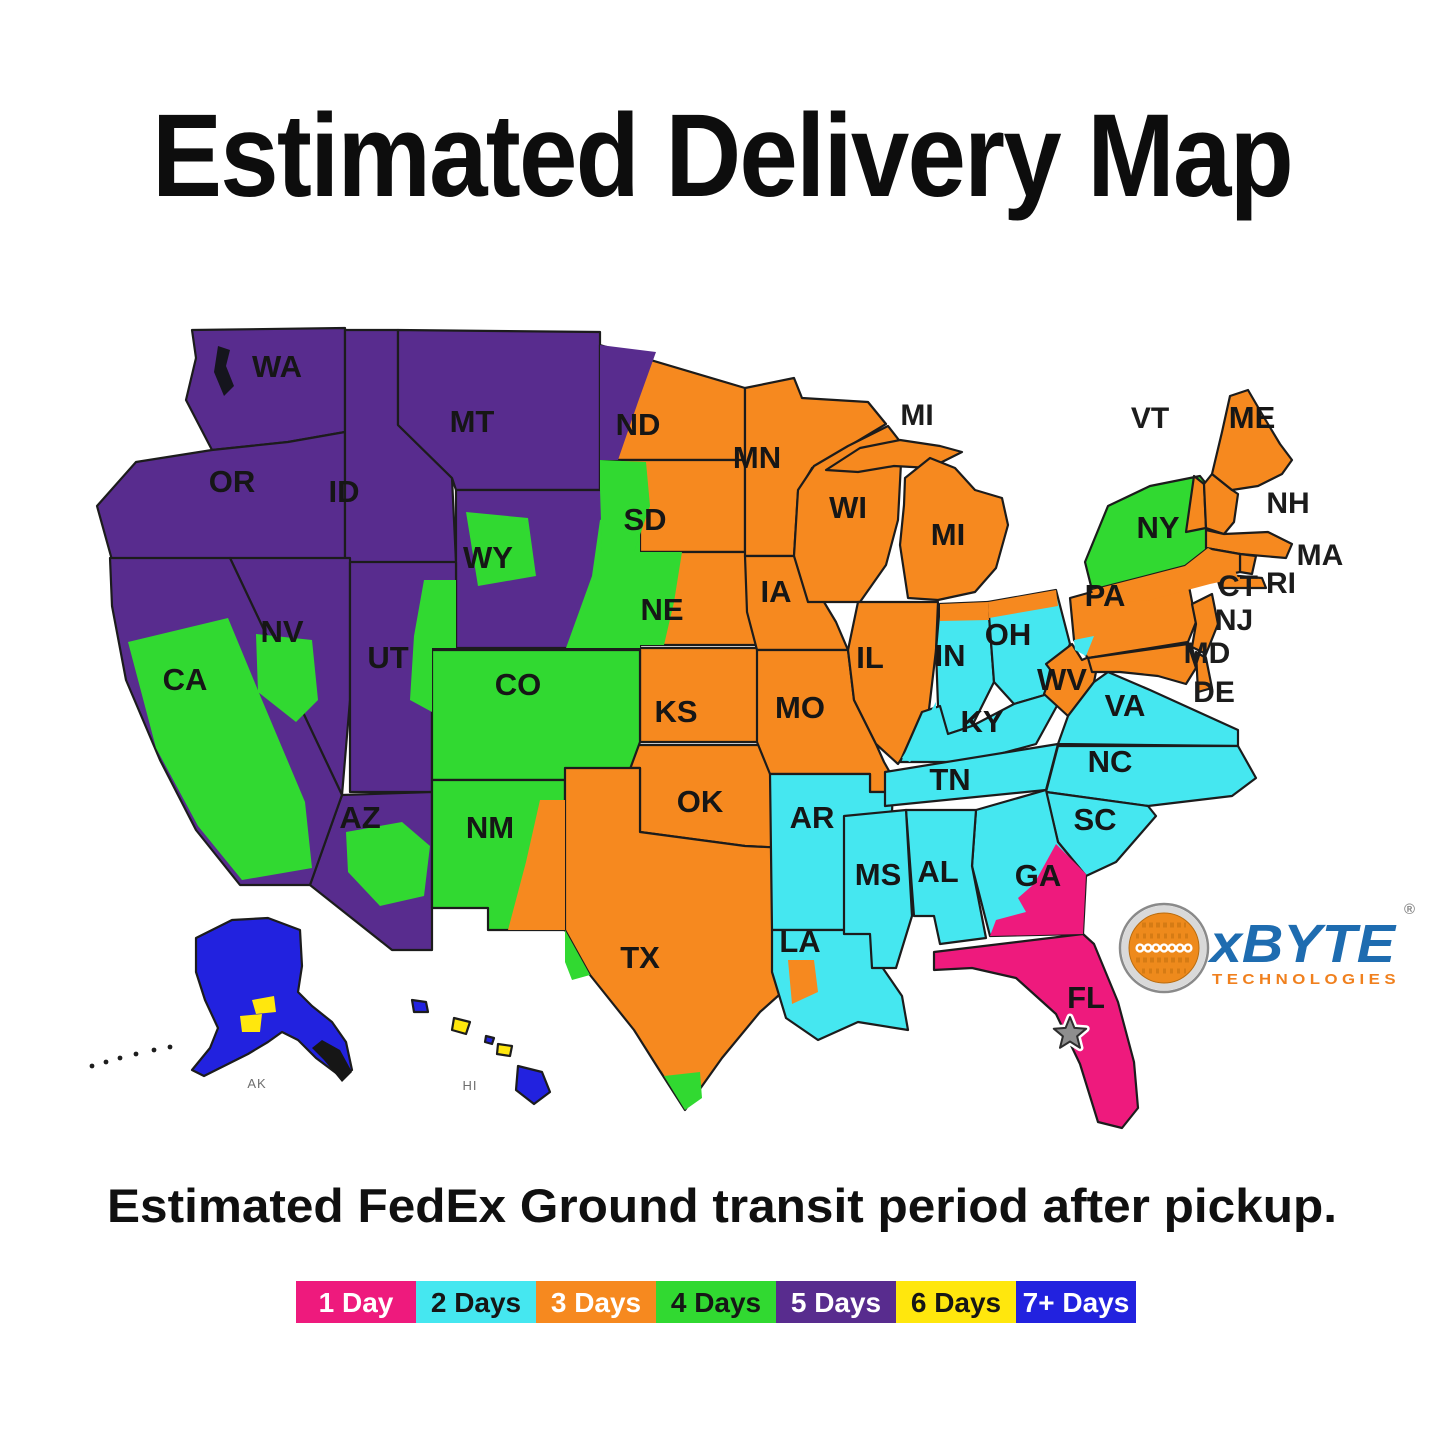 The image size is (1445, 1445). What do you see at coordinates (332, 1061) in the screenshot?
I see `alaska-panhandle-detail` at bounding box center [332, 1061].